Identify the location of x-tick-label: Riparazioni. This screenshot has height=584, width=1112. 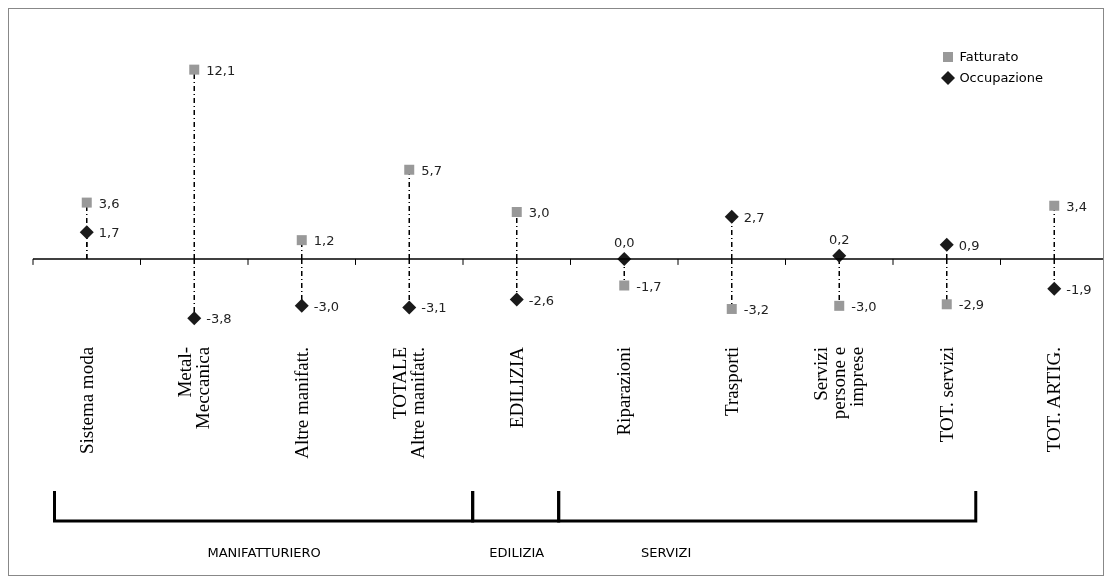
(624, 391).